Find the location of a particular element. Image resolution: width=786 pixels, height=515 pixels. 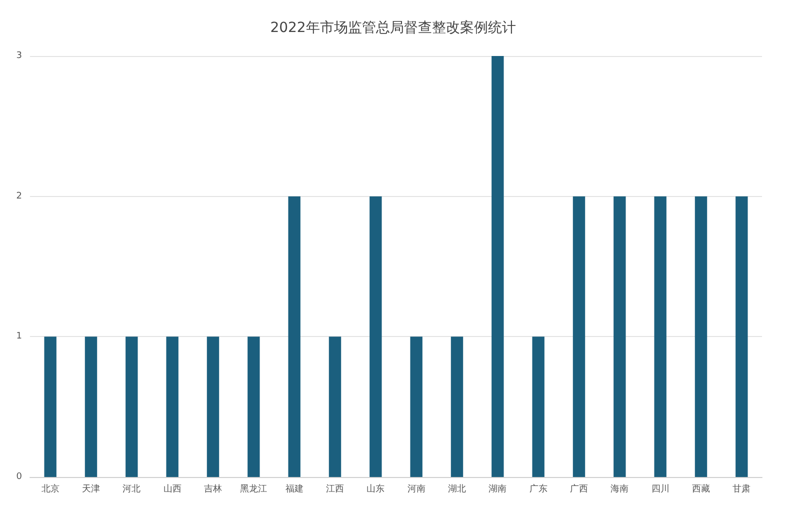

x-tick-label: 湖北 is located at coordinates (457, 489).